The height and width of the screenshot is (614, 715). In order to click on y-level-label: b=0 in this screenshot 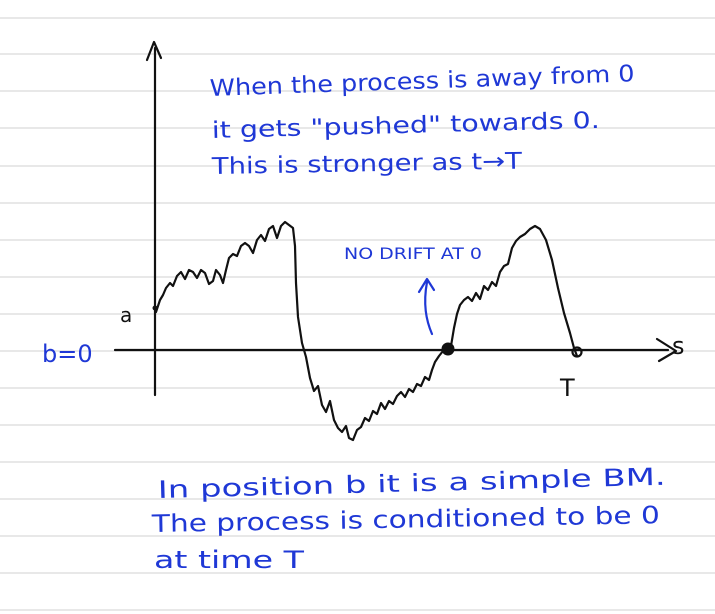, I will do `click(67, 354)`.